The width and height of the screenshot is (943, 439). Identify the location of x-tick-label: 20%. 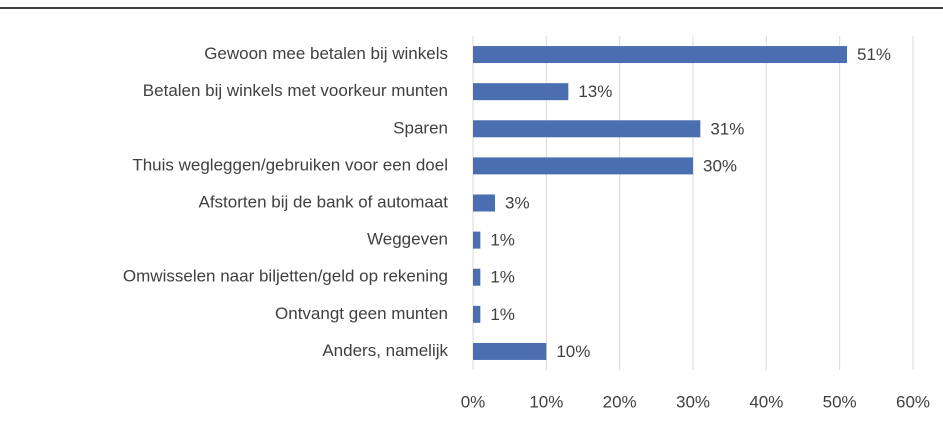
(620, 401).